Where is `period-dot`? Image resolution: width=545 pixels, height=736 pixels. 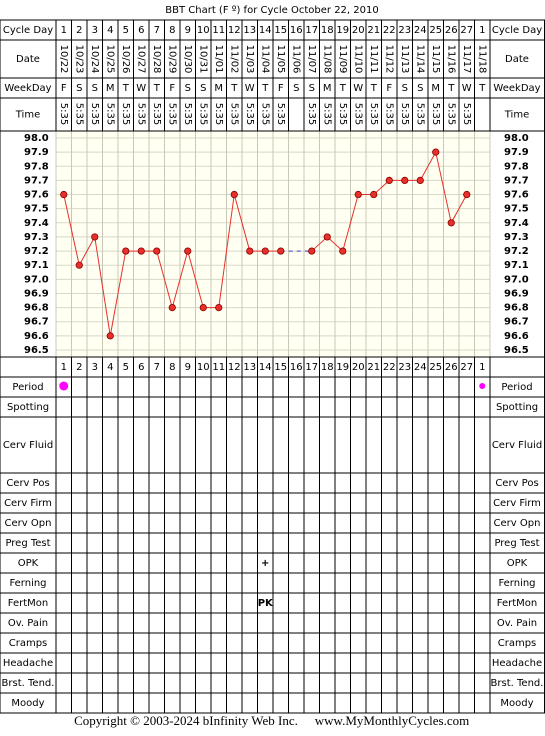 period-dot is located at coordinates (64, 386).